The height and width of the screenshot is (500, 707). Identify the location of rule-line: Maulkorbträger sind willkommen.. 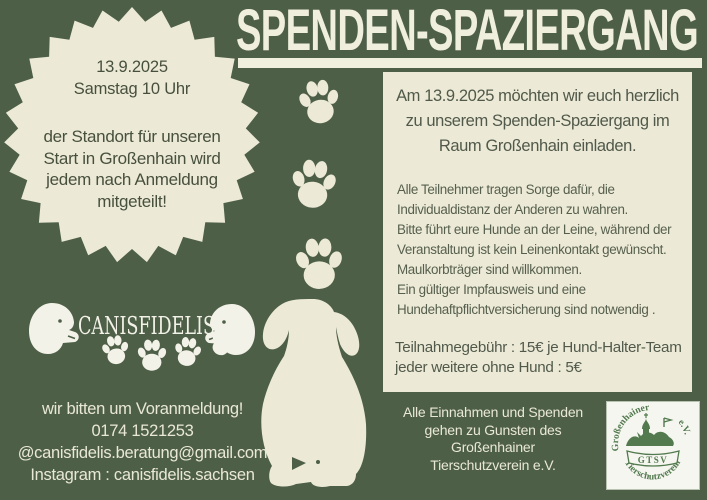
(489, 269).